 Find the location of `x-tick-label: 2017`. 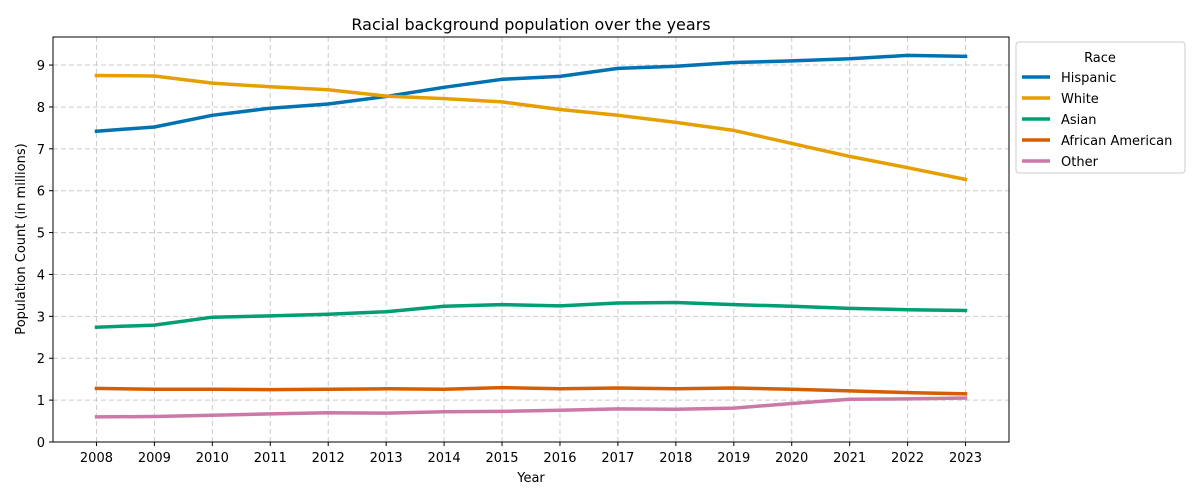

x-tick-label: 2017 is located at coordinates (617, 458).